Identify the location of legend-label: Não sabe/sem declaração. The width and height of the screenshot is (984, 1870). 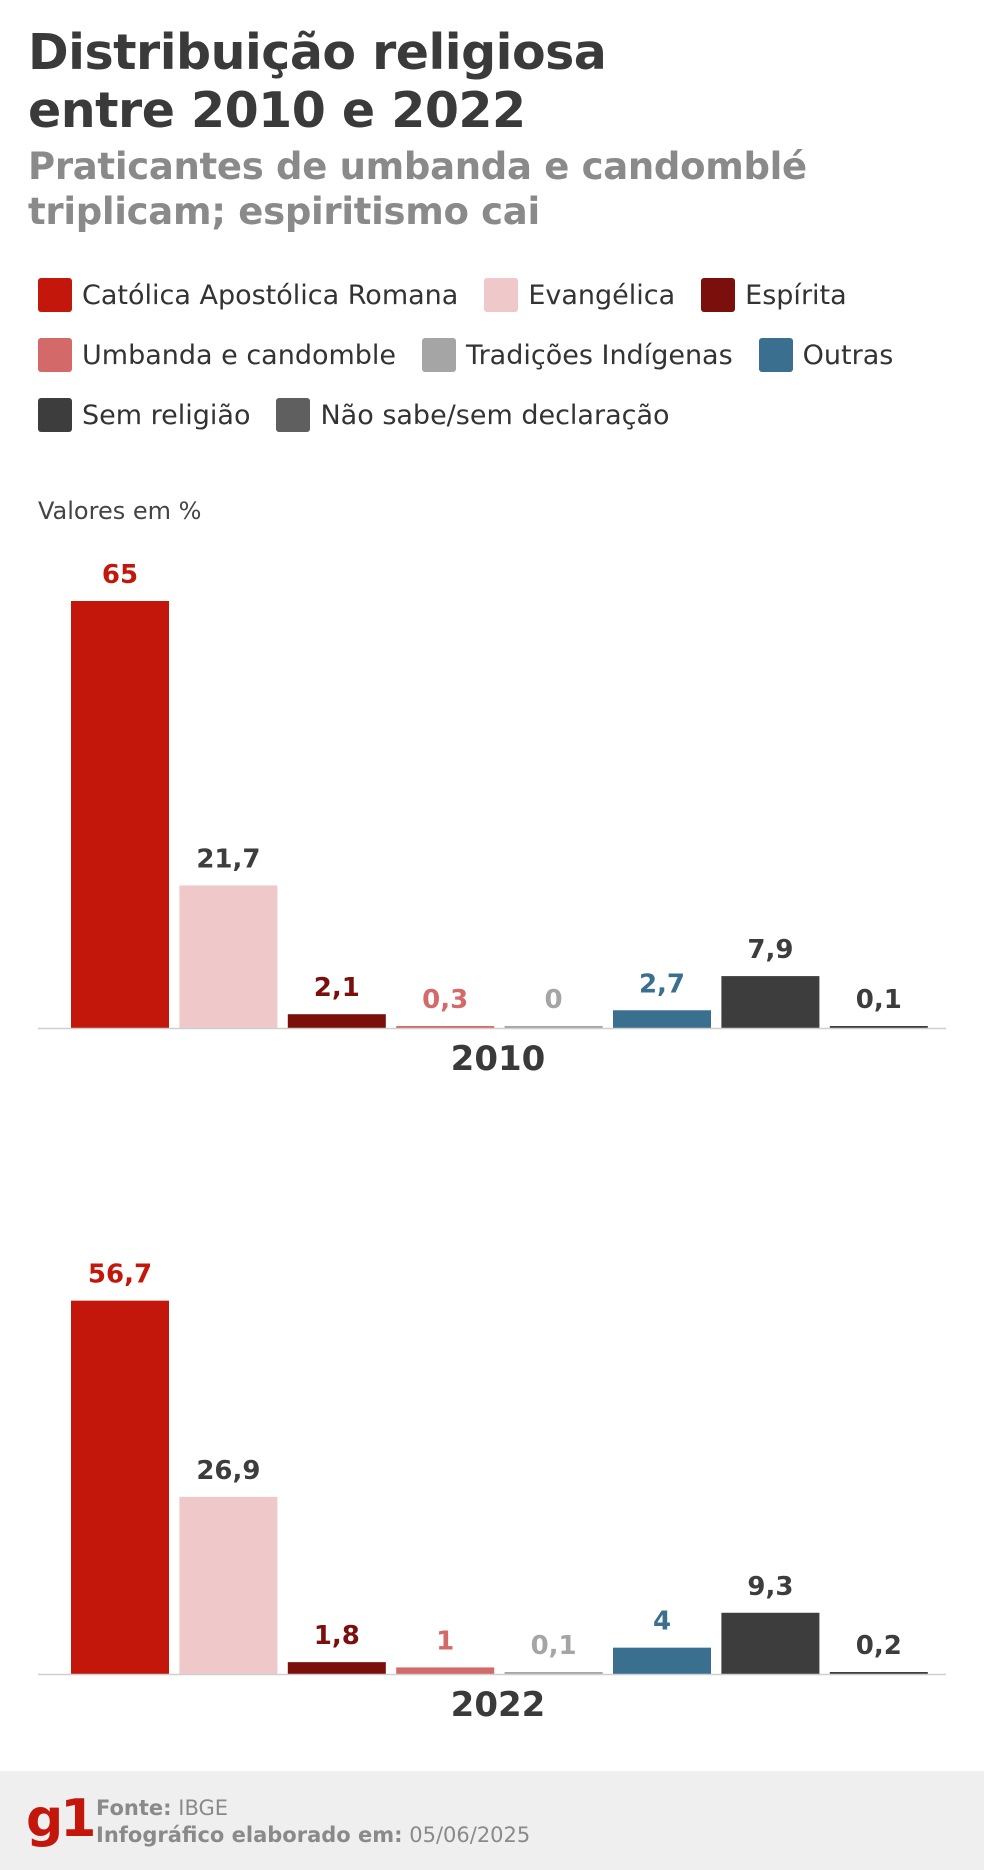
(495, 415).